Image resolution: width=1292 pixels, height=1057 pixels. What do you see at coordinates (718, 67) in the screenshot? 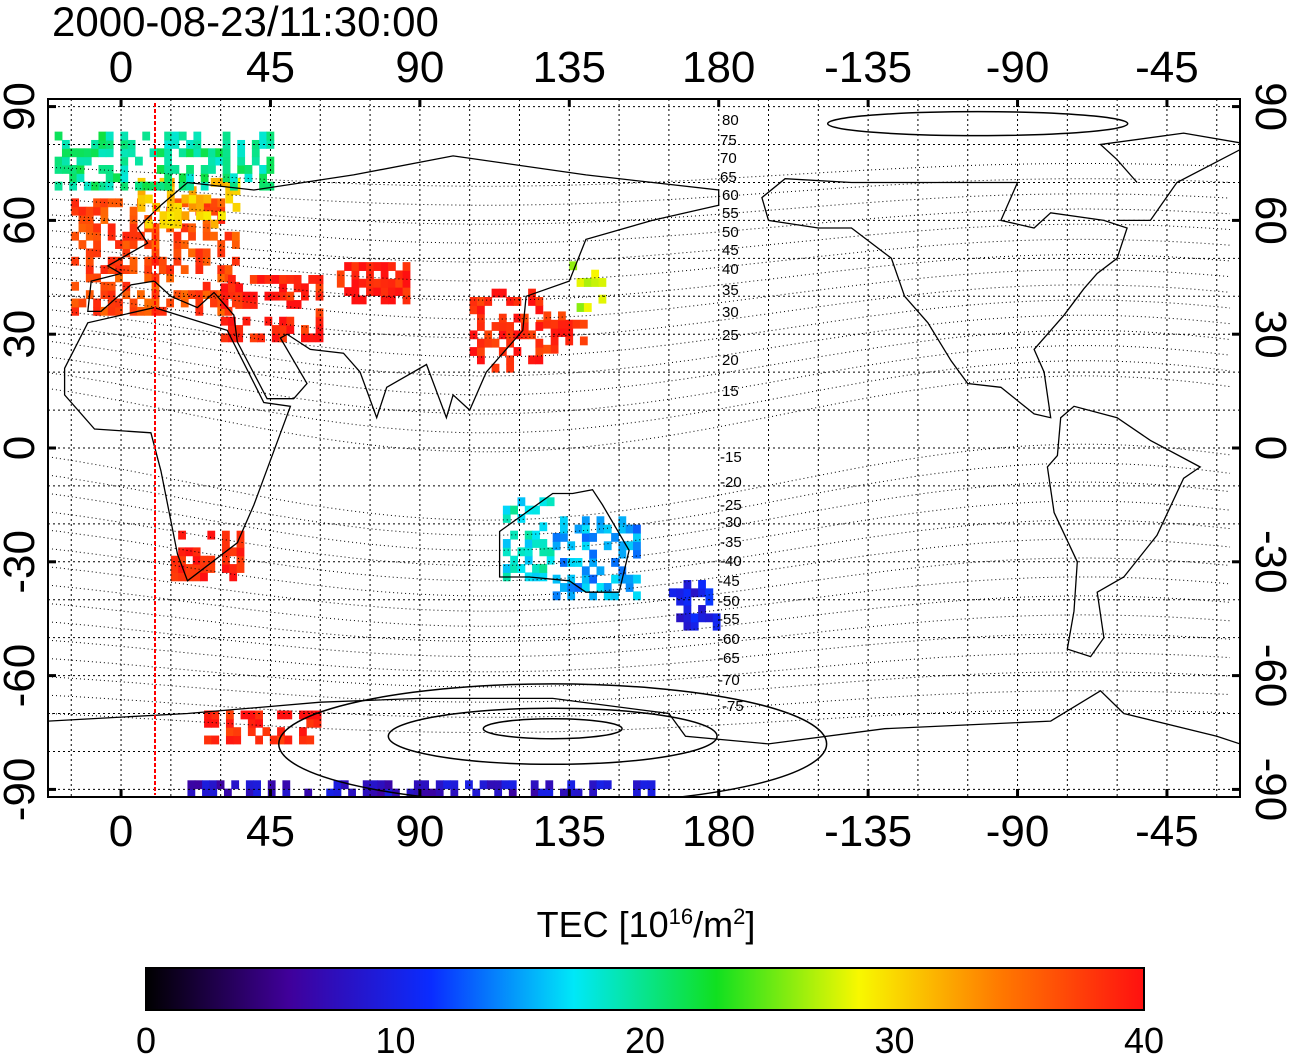
I see `top-lon-tick-label: 180` at bounding box center [718, 67].